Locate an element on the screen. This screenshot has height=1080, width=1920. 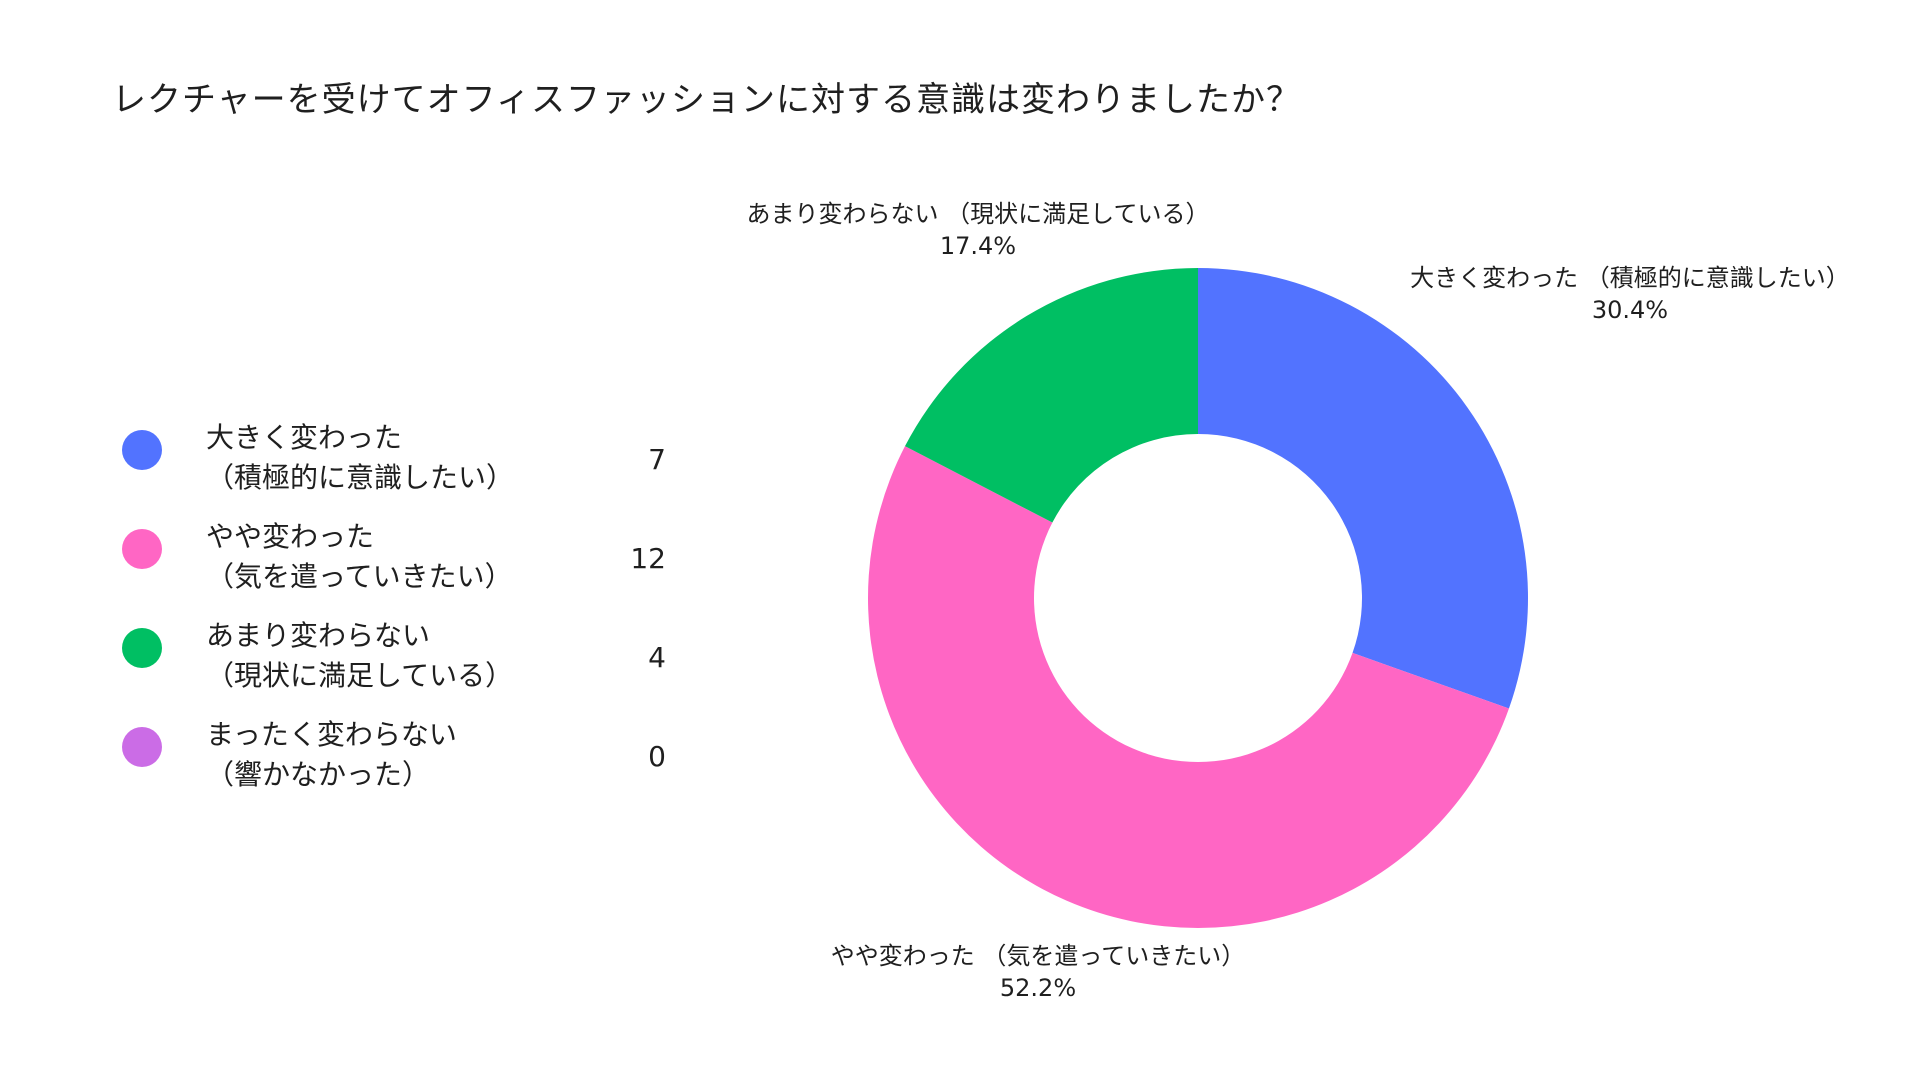
legend-label-line1: 大きく変わった is located at coordinates (304, 437).